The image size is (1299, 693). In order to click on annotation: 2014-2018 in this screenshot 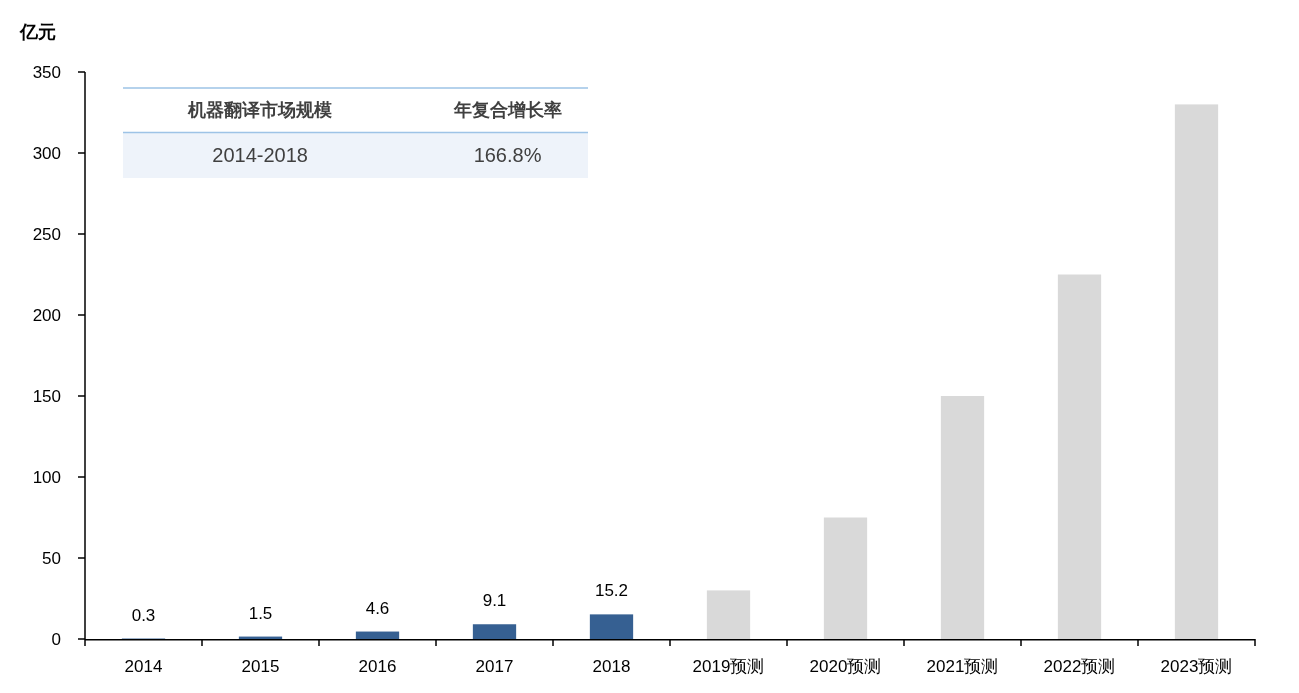, I will do `click(260, 154)`.